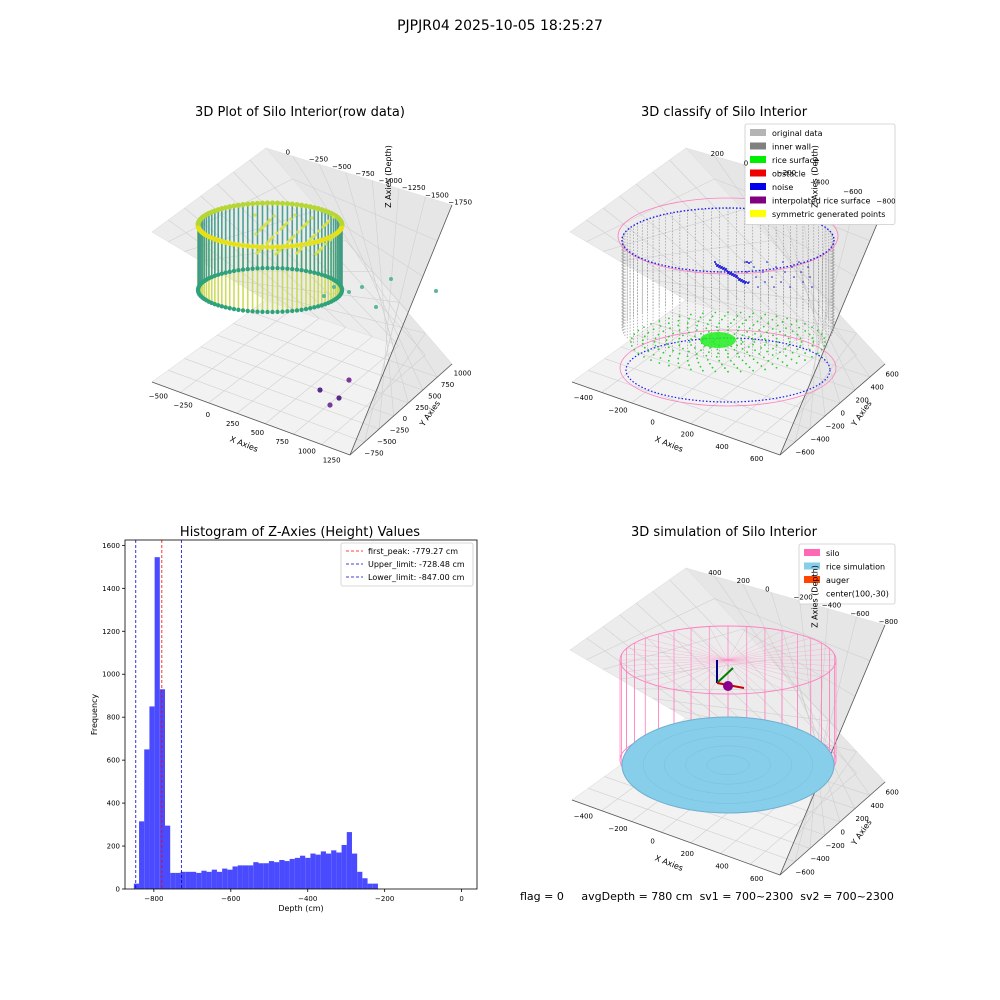 This screenshot has height=1000, width=1000. What do you see at coordinates (797, 133) in the screenshot?
I see `cls-legend-label: original data` at bounding box center [797, 133].